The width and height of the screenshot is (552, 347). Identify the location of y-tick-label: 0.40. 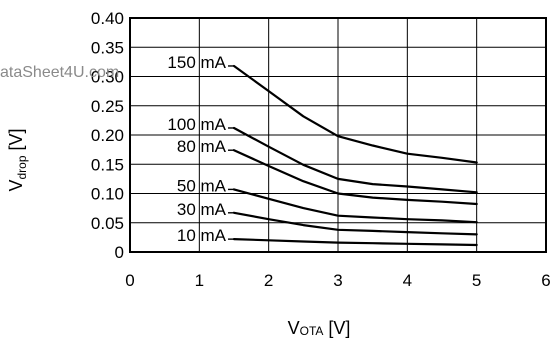
(107, 18).